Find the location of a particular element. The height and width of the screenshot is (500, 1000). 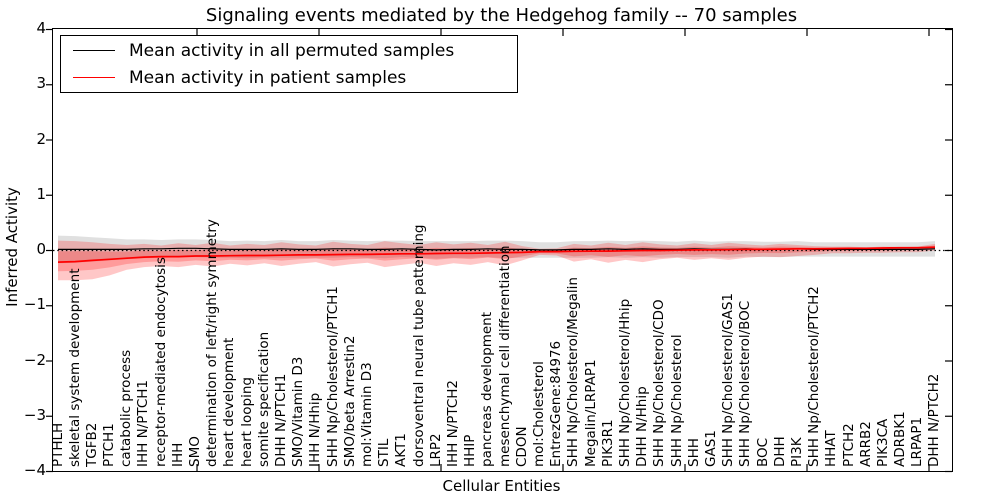

y-tick-label: −1 is located at coordinates (34, 304).